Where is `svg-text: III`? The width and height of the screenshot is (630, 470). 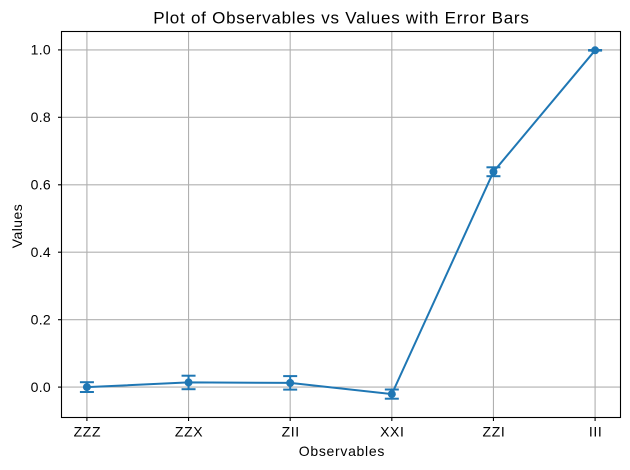
svg-text: III is located at coordinates (595, 432).